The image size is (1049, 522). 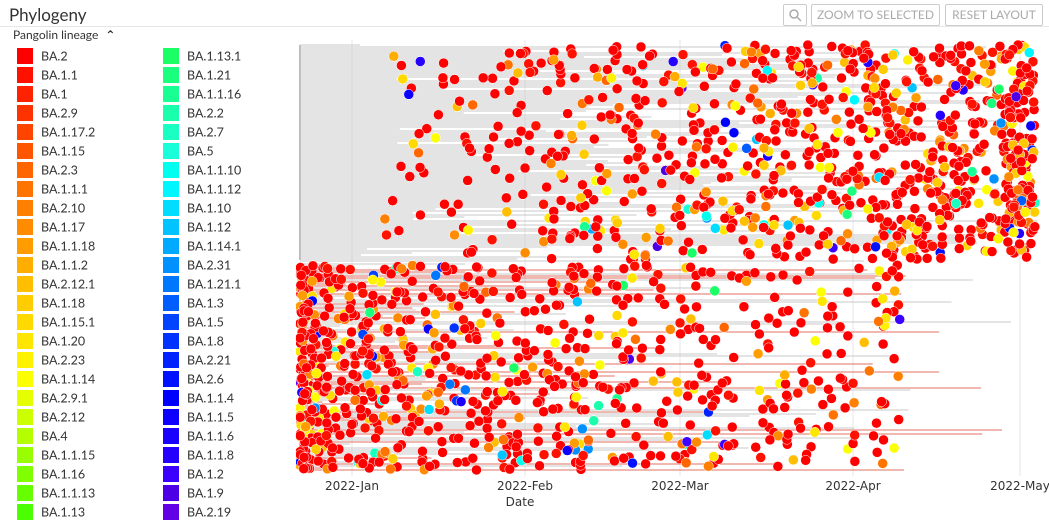 What do you see at coordinates (42, 435) in the screenshot?
I see `legend-item: BA.4` at bounding box center [42, 435].